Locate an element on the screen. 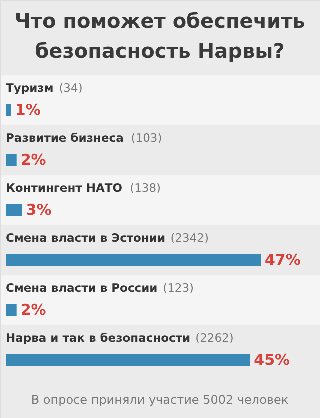  data-label: 47% is located at coordinates (283, 260).